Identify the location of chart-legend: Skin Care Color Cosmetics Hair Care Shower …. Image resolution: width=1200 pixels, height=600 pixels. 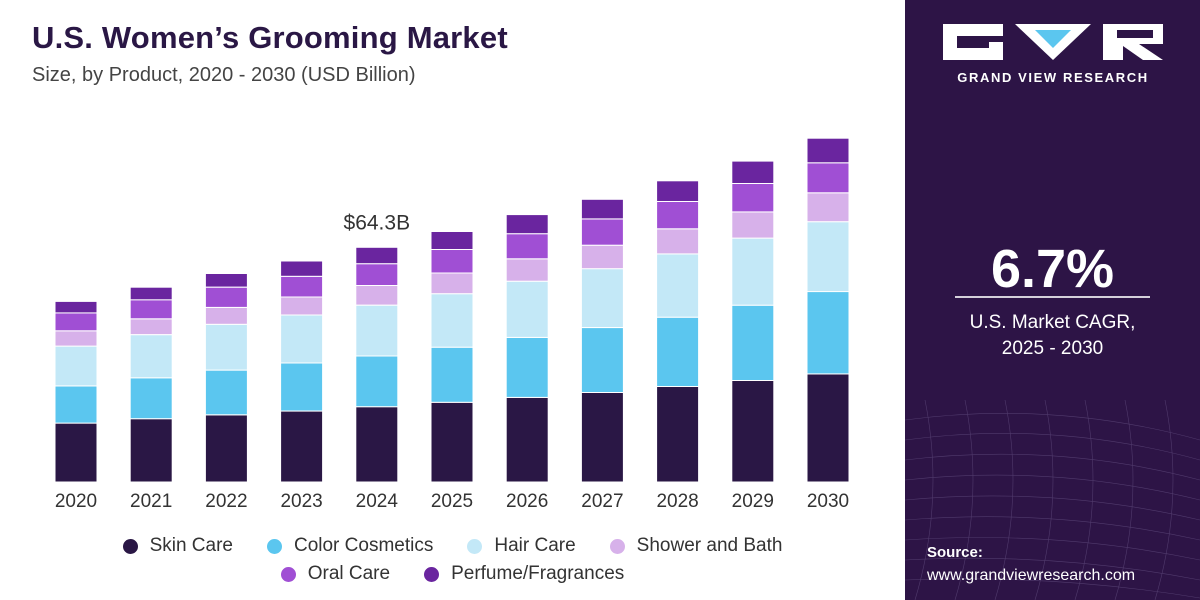
(452, 560).